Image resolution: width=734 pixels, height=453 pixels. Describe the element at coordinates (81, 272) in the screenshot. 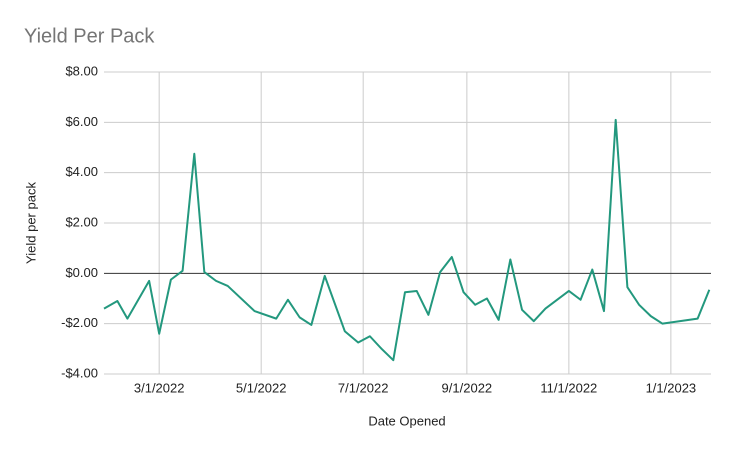

I see `y-tick-label: $0.00` at that location.